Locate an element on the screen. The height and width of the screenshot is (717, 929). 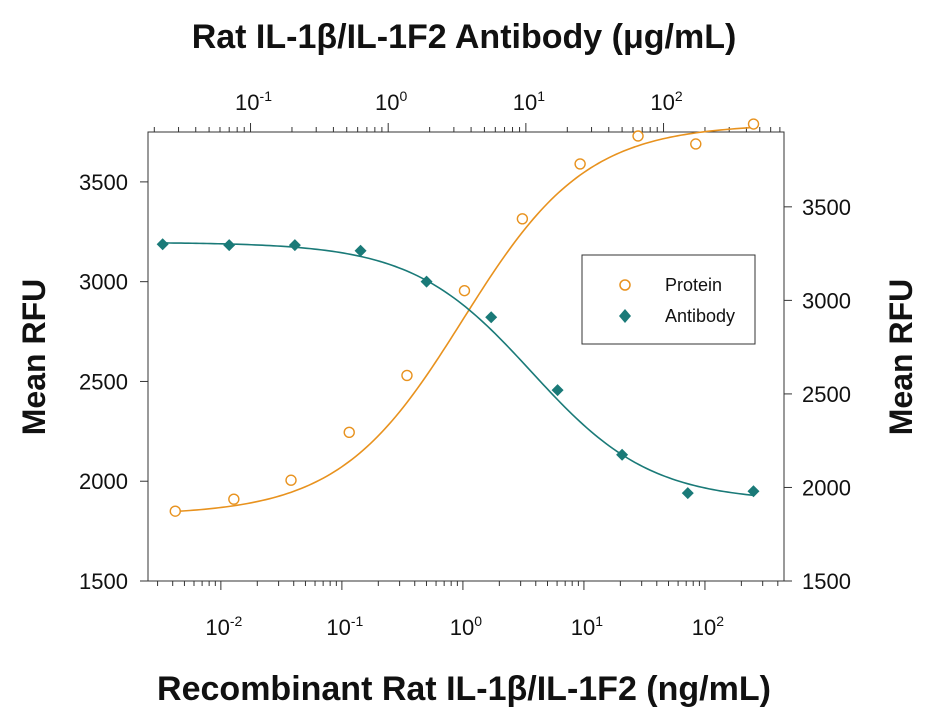
left-y-tick-label: 3500 is located at coordinates (103, 182).